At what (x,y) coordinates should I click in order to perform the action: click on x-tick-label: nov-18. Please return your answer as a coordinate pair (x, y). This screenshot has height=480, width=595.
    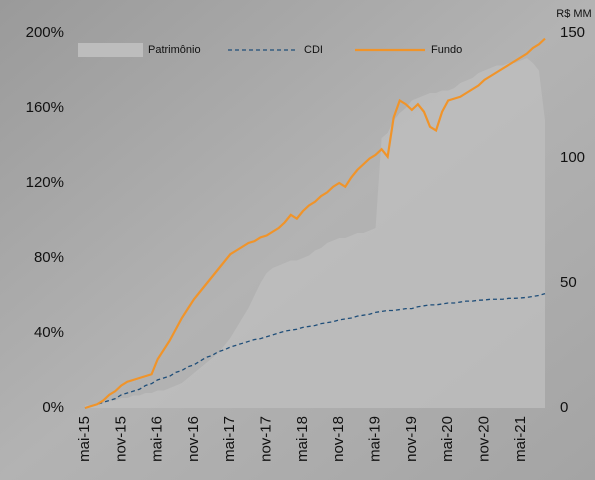
    Looking at the image, I should click on (338, 439).